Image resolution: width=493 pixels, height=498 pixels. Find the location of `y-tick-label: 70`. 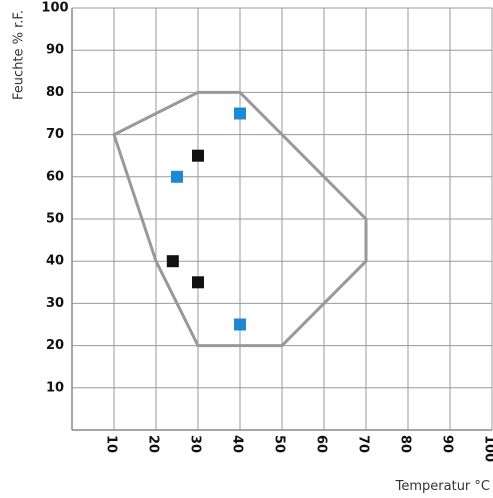

y-tick-label: 70 is located at coordinates (55, 134).